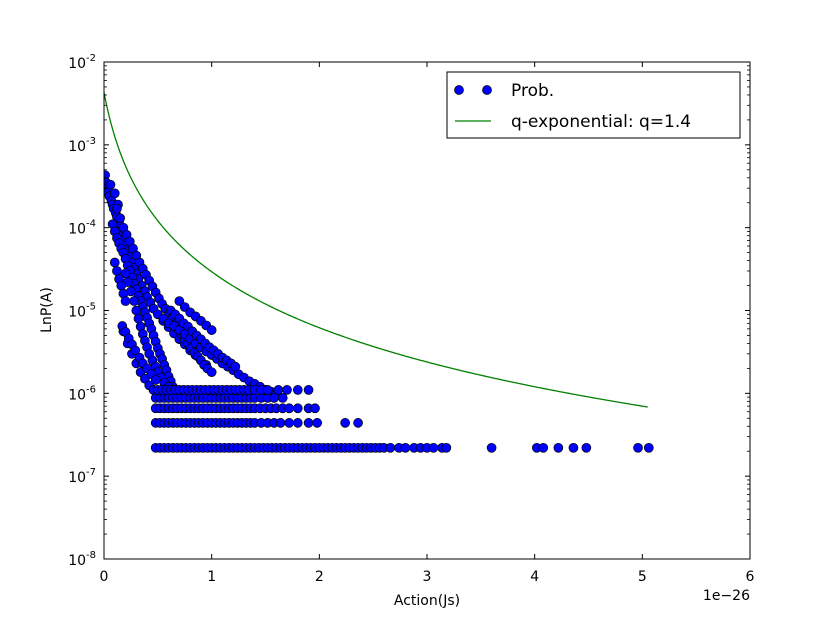  I want to click on x-axis-label: Action(Js), so click(427, 601).